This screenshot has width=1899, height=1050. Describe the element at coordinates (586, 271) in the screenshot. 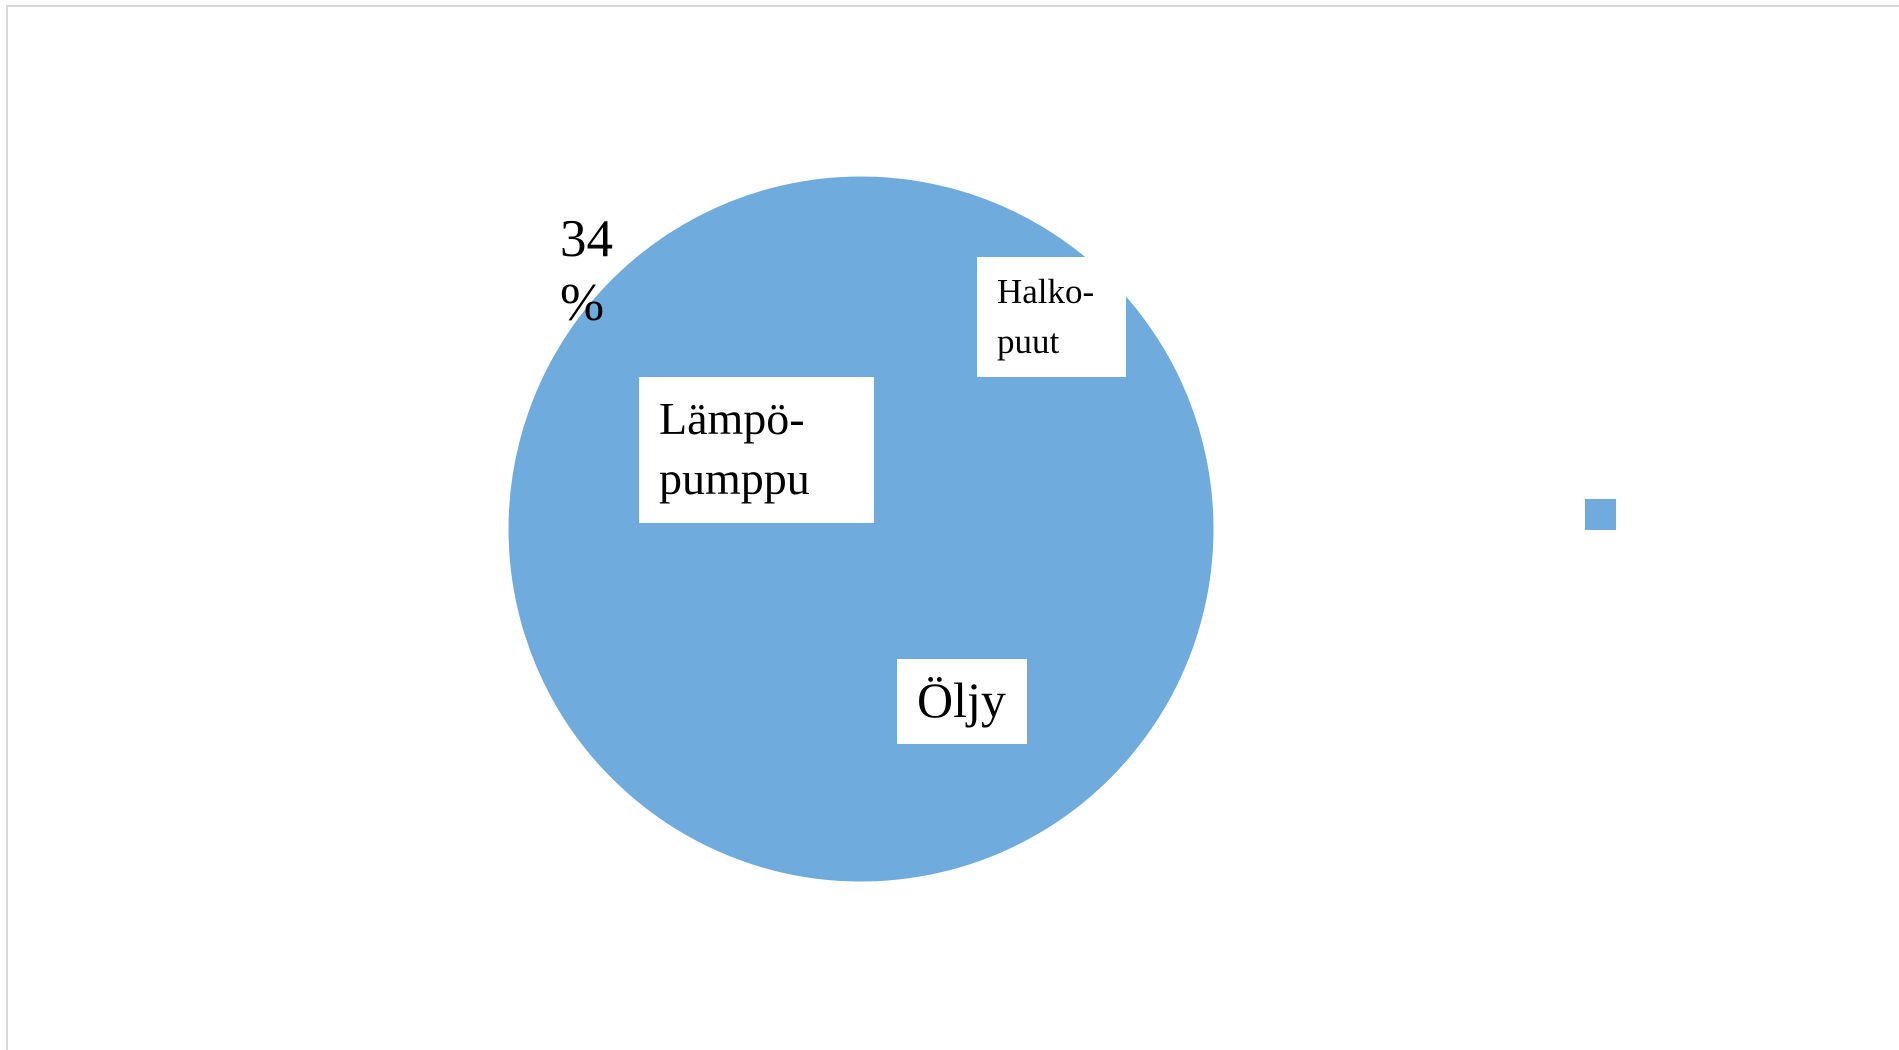

I see `value-label: 34 %` at that location.